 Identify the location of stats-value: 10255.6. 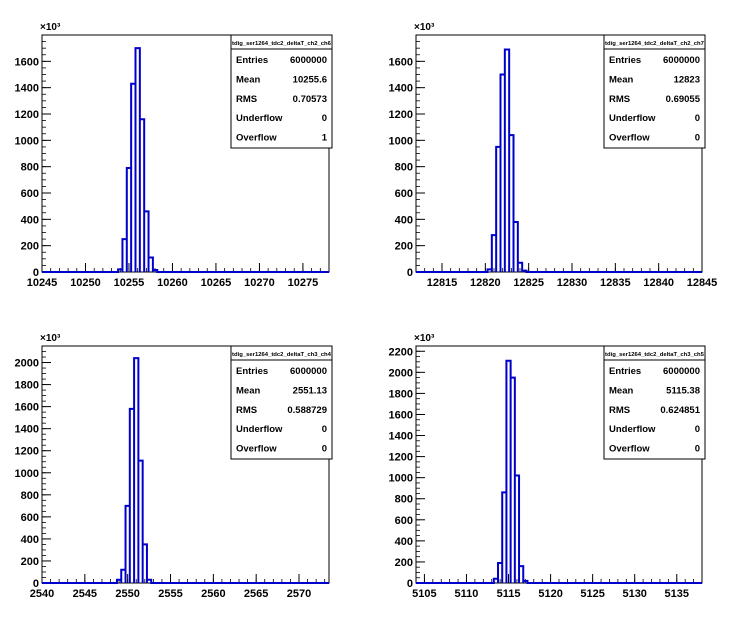
(310, 79).